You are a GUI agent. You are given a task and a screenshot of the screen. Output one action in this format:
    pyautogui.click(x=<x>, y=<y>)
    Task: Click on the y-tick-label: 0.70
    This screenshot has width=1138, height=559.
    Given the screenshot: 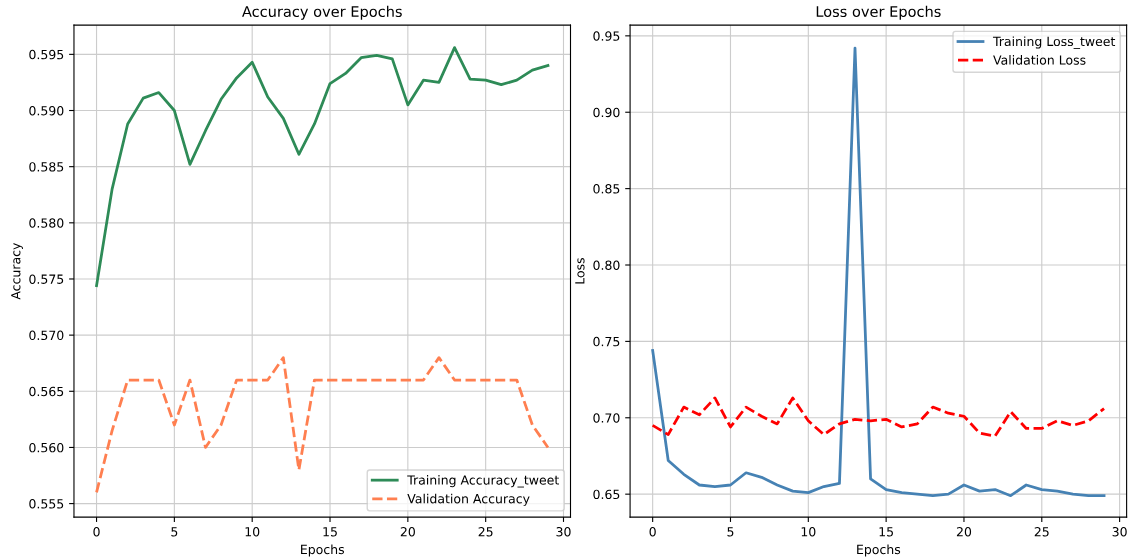 What is the action you would take?
    pyautogui.click(x=606, y=418)
    